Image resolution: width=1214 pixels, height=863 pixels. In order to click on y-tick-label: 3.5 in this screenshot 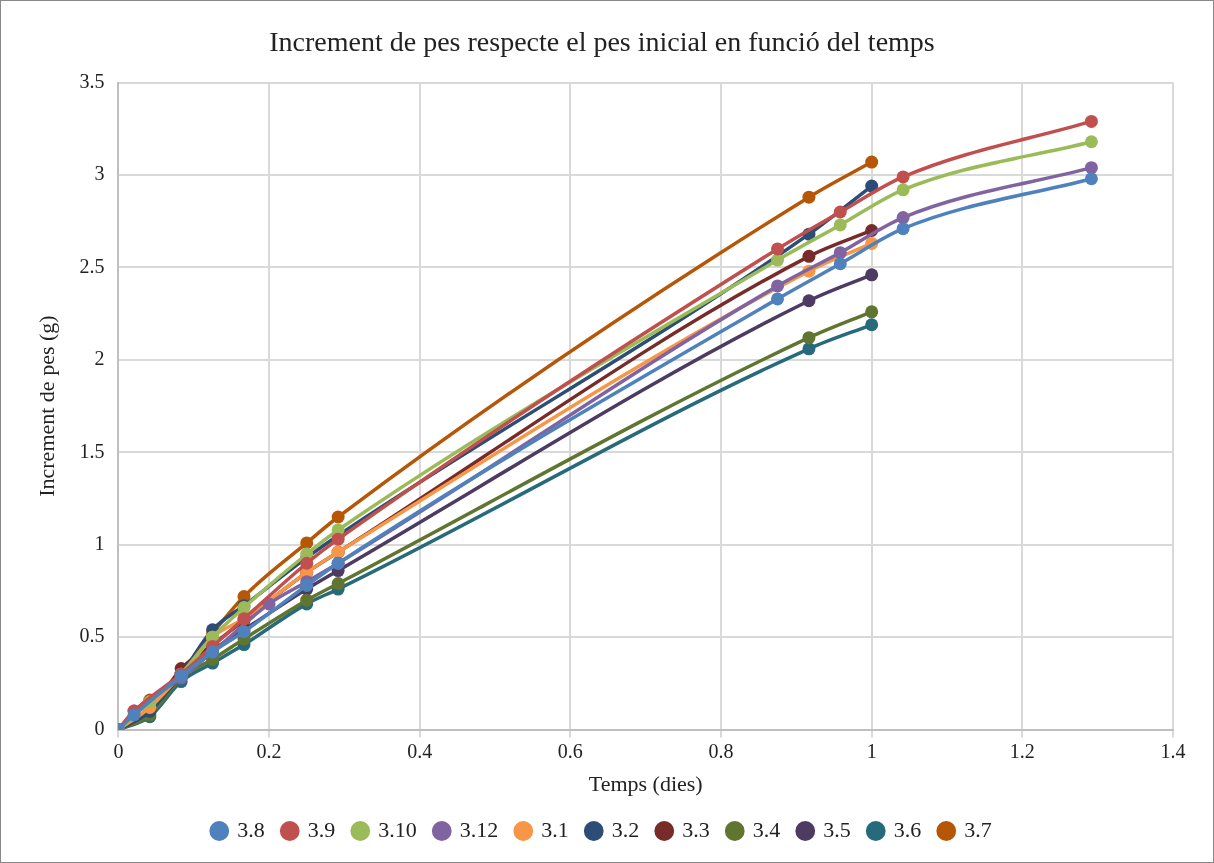, I will do `click(92, 80)`.